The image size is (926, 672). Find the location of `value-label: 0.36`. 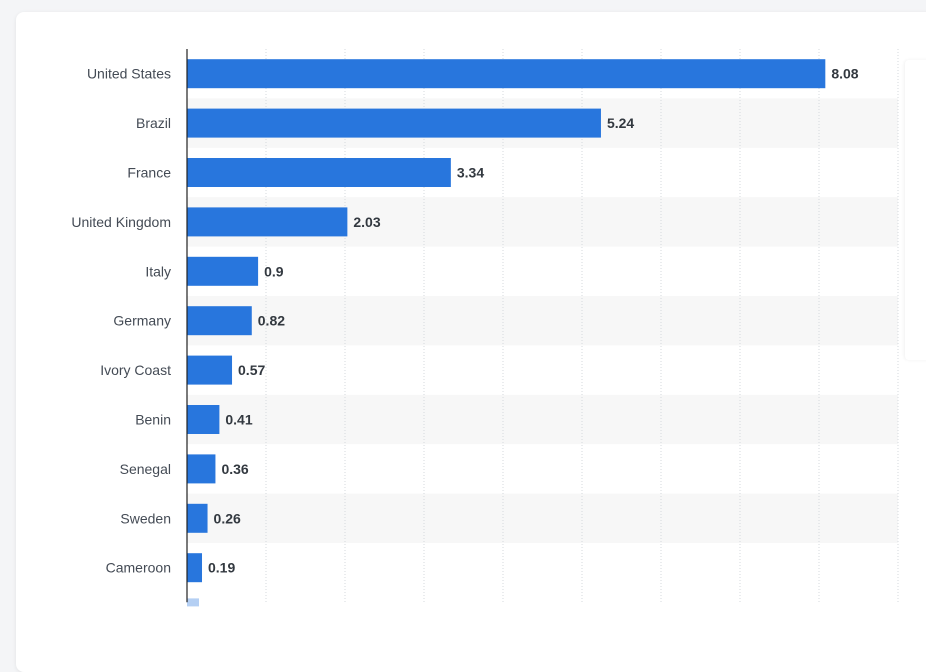

value-label: 0.36 is located at coordinates (234, 469).